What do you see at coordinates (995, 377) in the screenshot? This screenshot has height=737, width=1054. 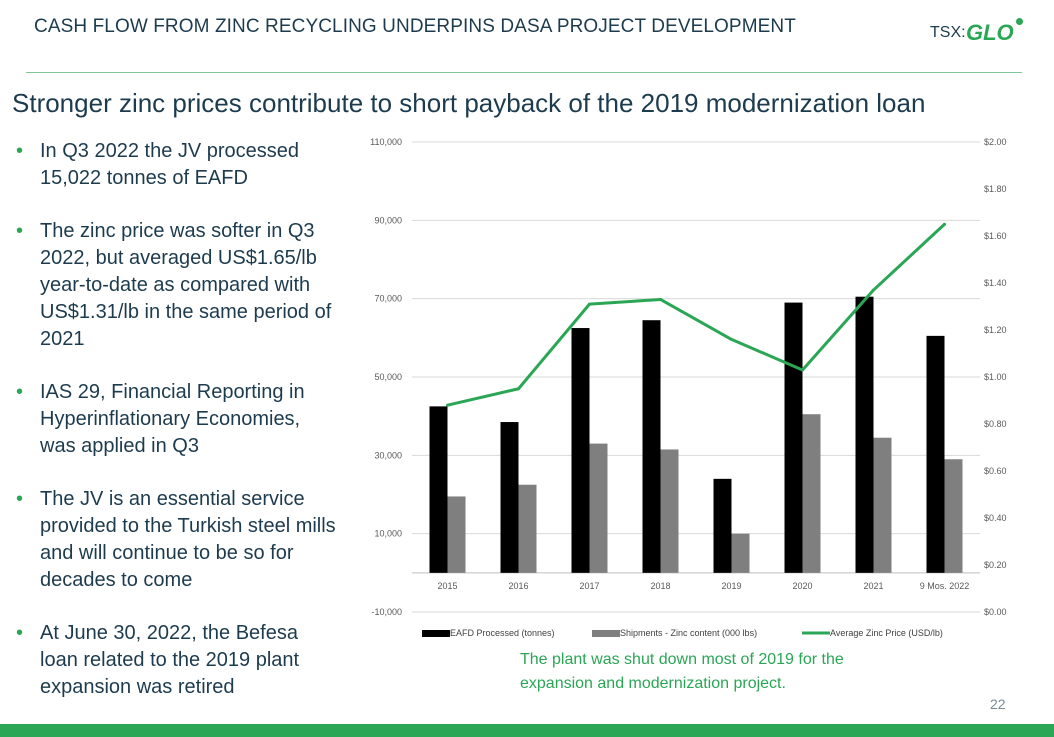 I see `y-right-tick-label: $1.00` at bounding box center [995, 377].